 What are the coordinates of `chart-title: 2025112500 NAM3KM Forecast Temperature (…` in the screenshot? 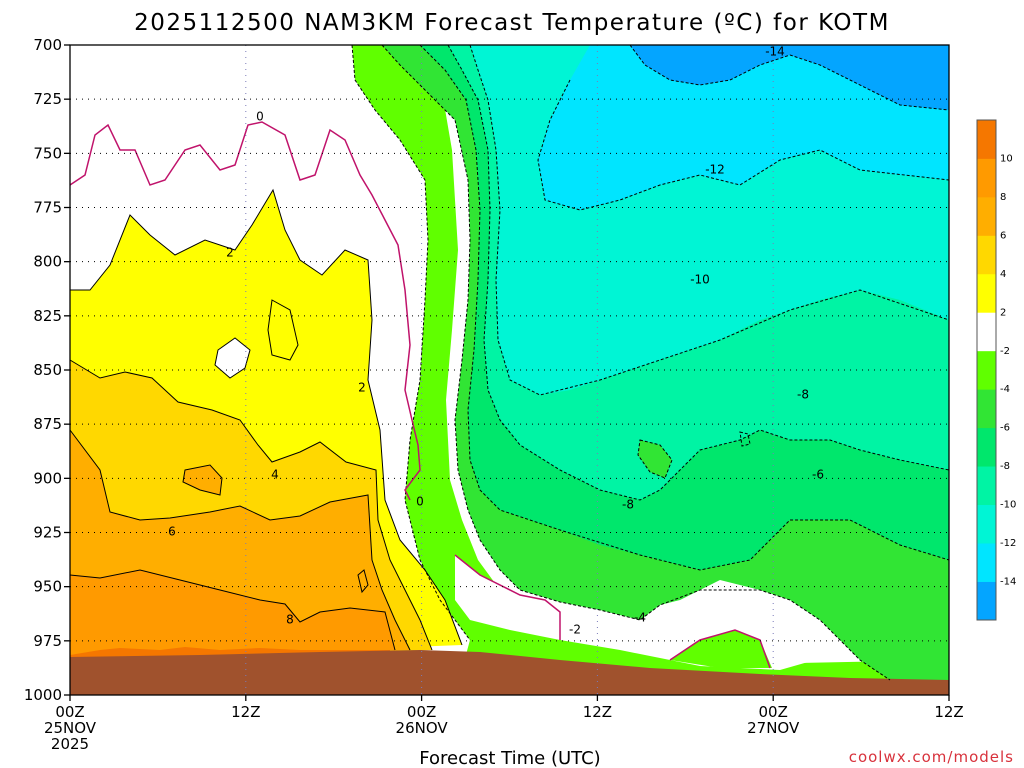 It's located at (512, 23).